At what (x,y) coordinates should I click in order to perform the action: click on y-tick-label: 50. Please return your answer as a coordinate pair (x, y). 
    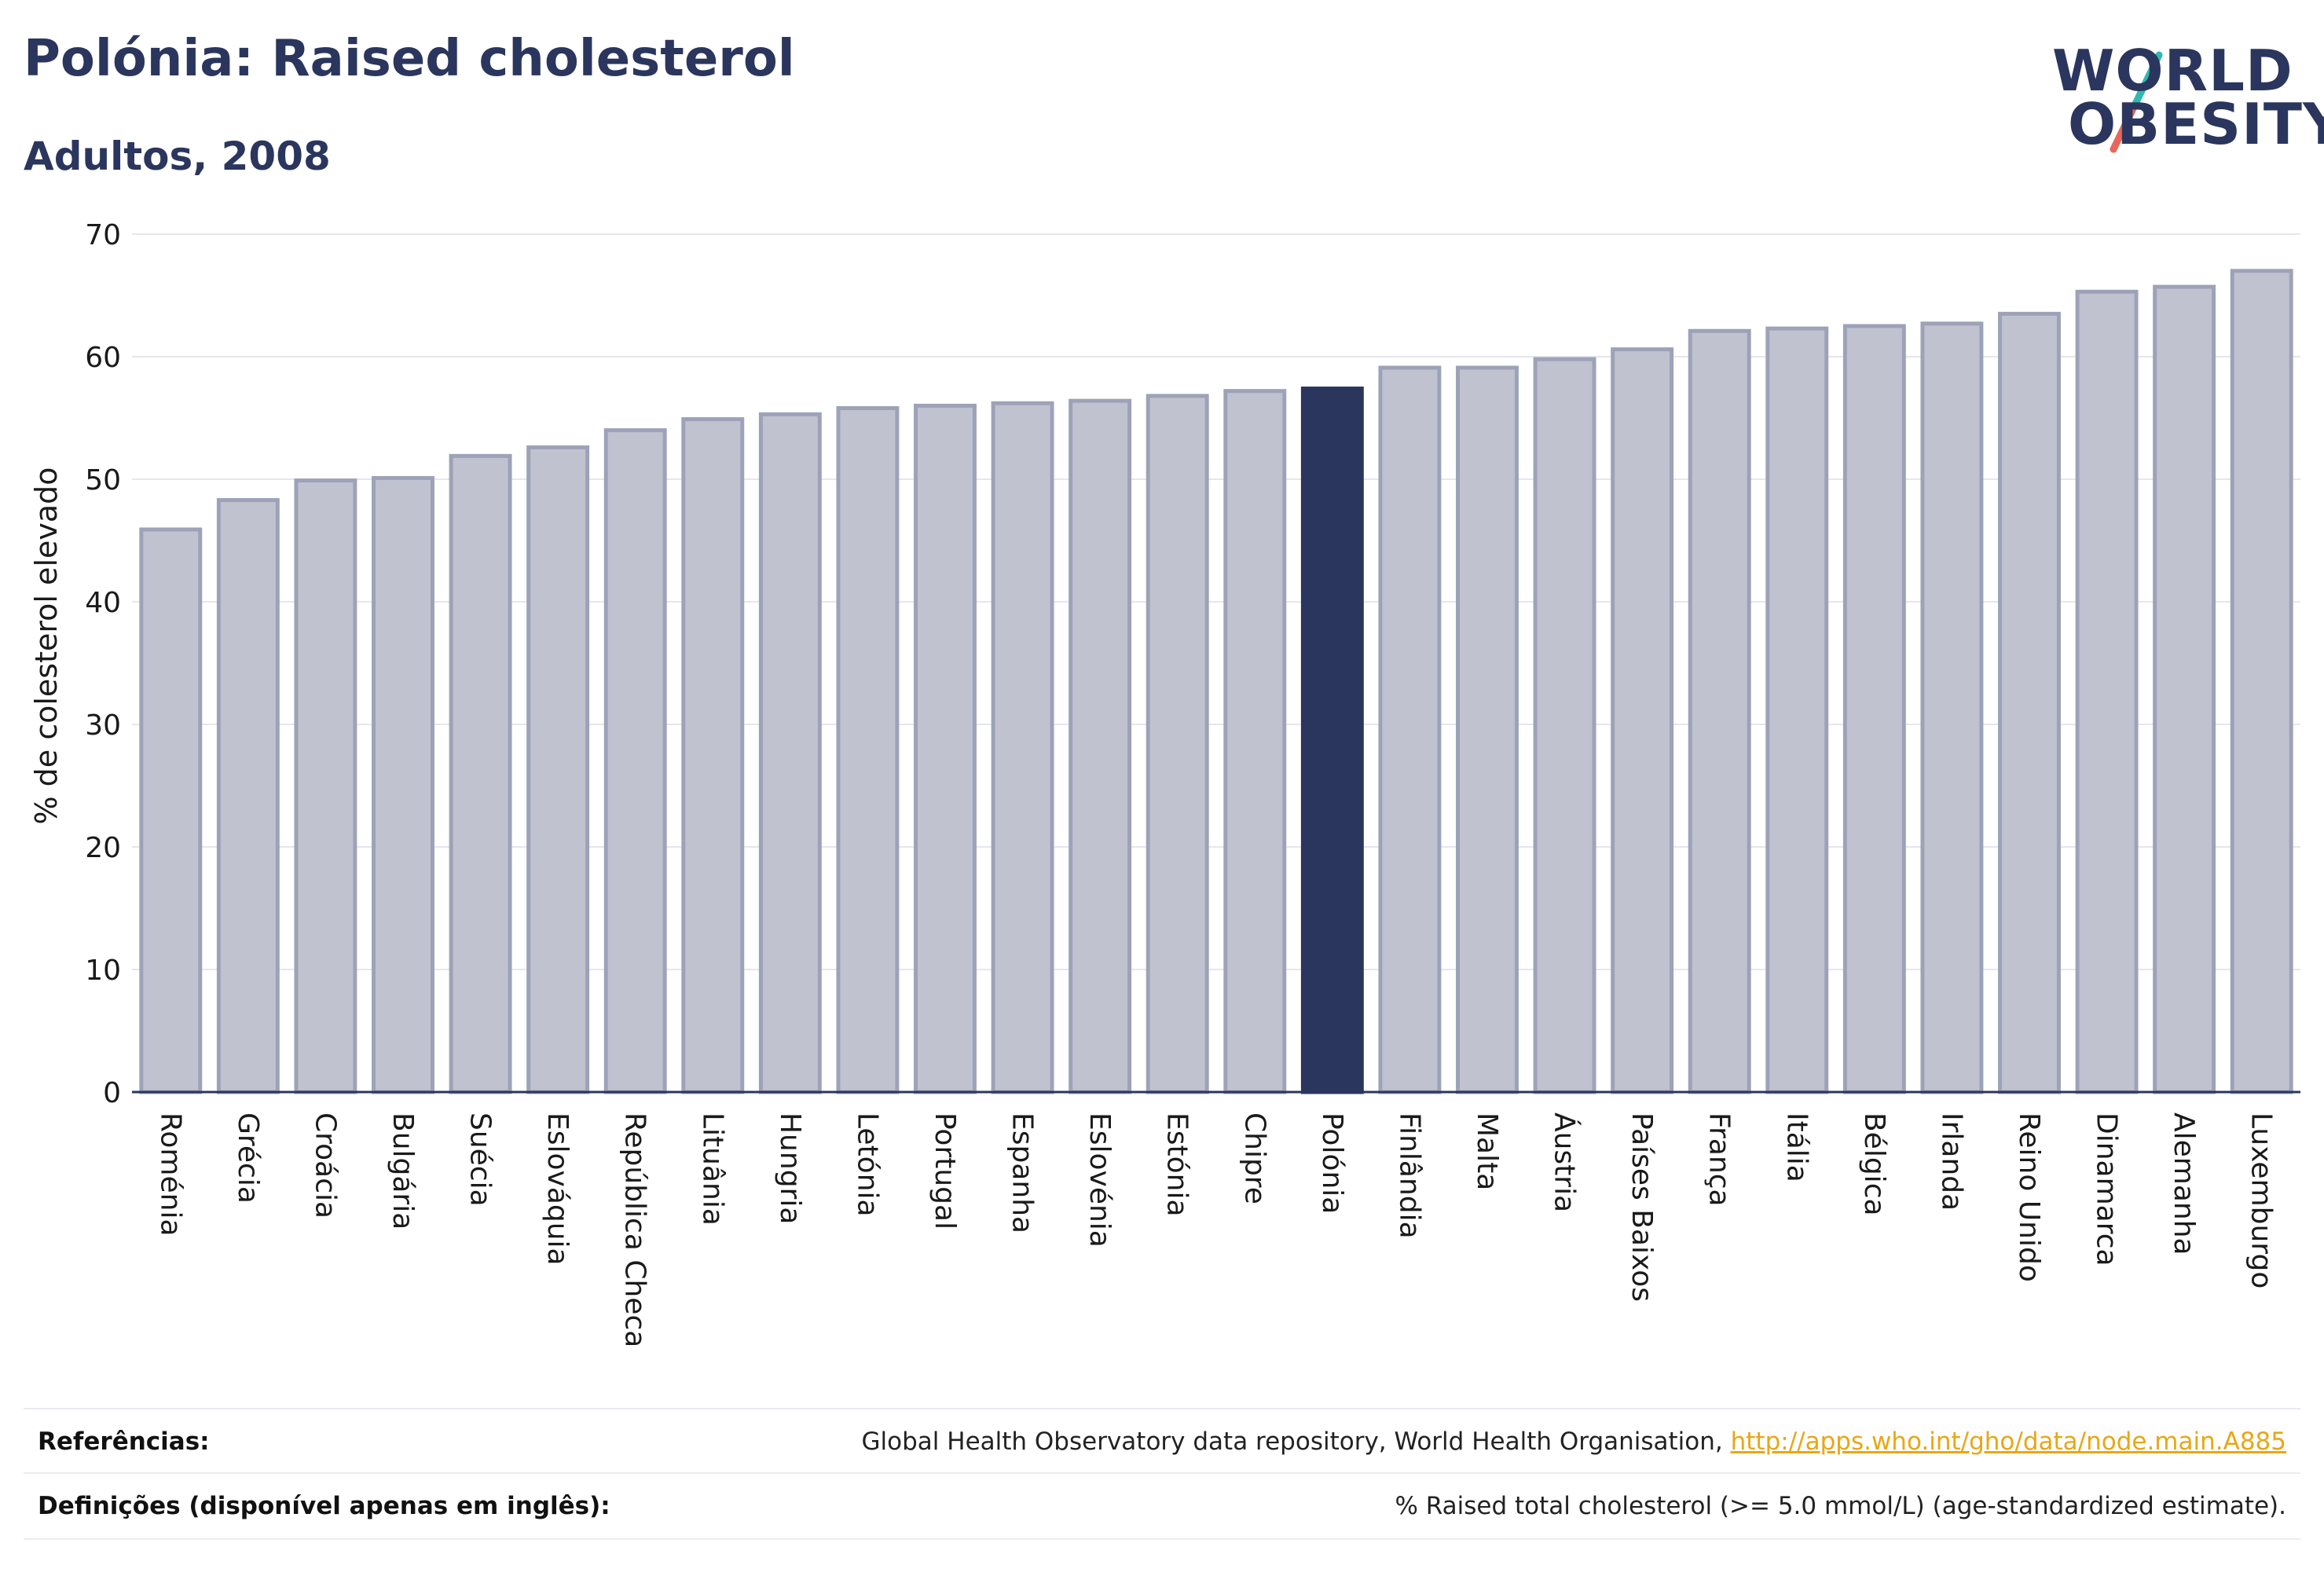
    Looking at the image, I should click on (103, 480).